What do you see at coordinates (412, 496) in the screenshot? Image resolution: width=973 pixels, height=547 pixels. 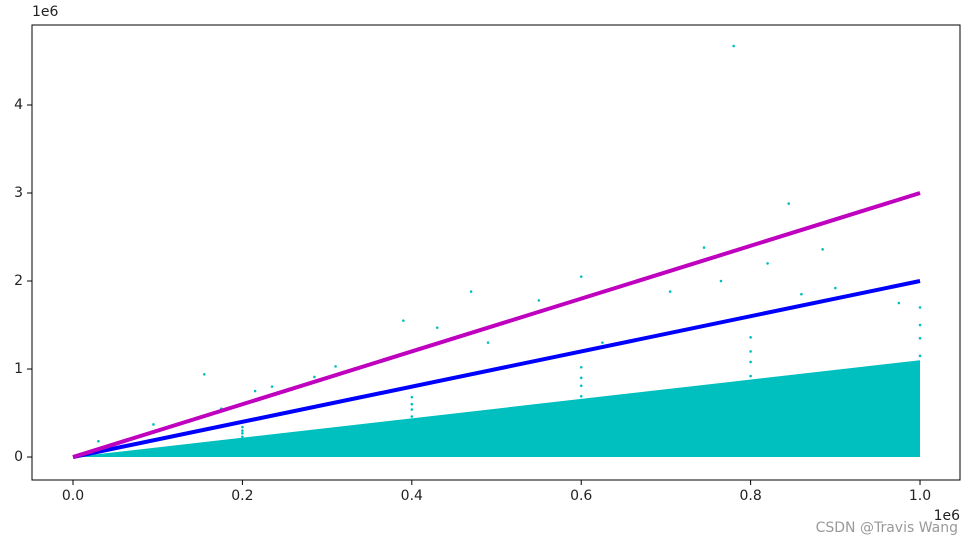 I see `x-tick-label: 0.4` at bounding box center [412, 496].